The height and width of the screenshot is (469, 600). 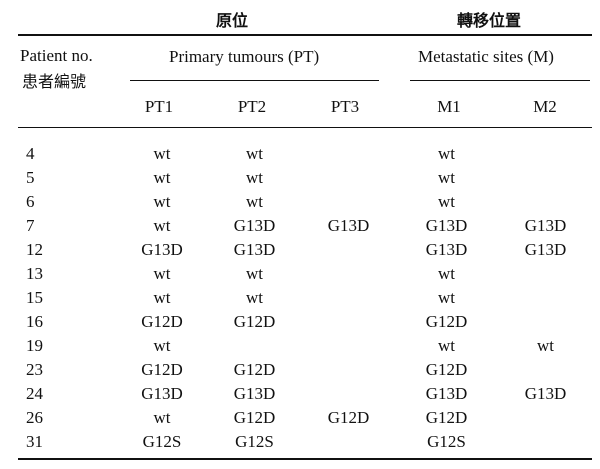 I want to click on primary-tumours-heading: Primary tumours (PT), so click(x=244, y=56).